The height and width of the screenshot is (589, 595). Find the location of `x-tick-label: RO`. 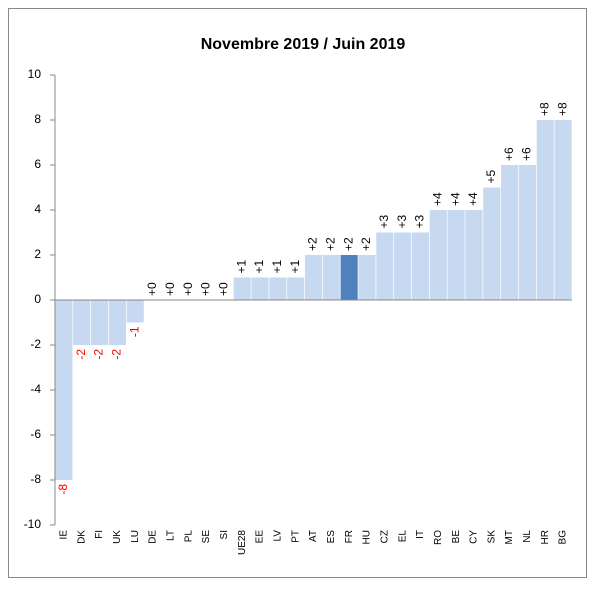

x-tick-label: RO is located at coordinates (438, 537).